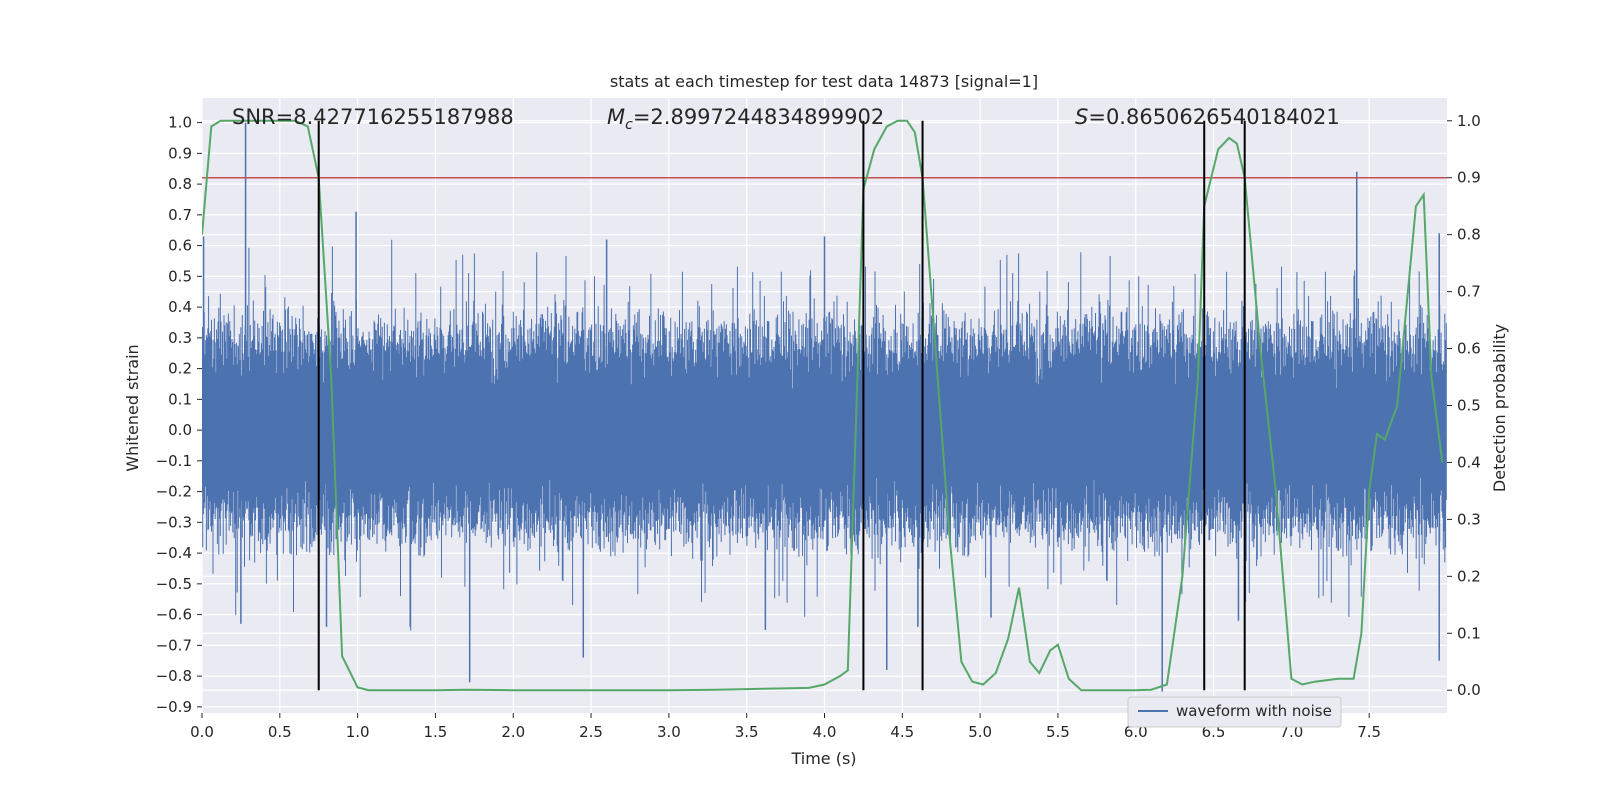 The width and height of the screenshot is (1600, 800). What do you see at coordinates (1469, 462) in the screenshot?
I see `y-tick-label-right: 0.4` at bounding box center [1469, 462].